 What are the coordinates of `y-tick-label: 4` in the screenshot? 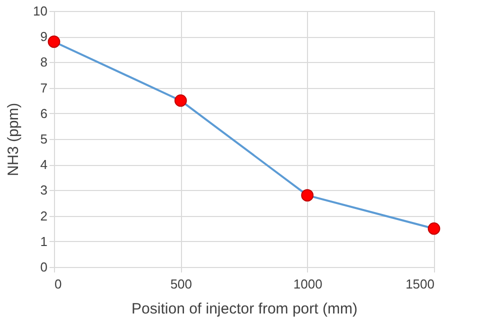 It's located at (44, 164).